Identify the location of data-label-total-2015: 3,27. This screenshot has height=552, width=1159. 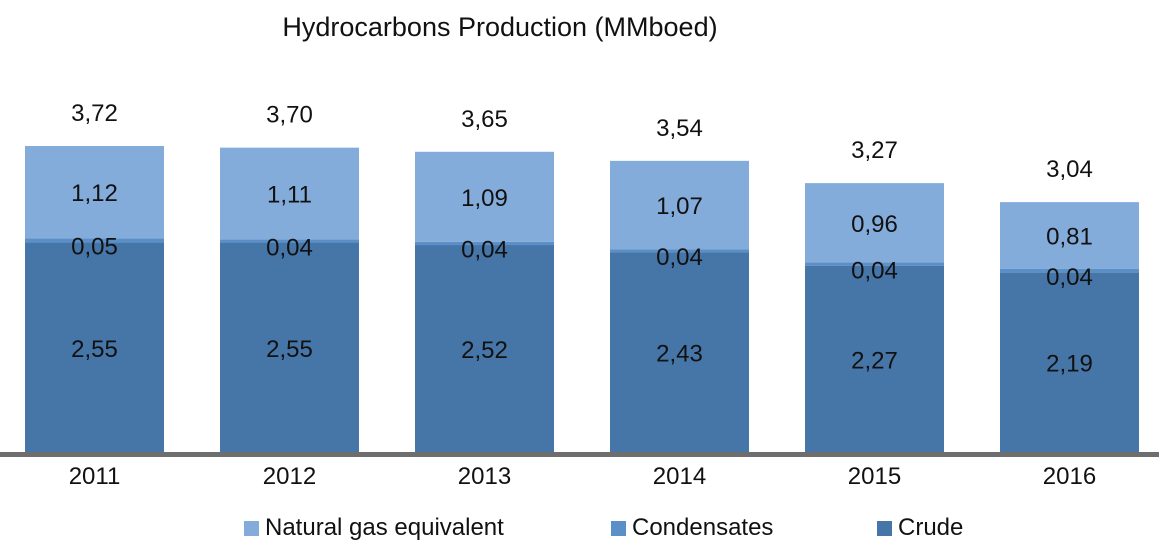
(874, 150).